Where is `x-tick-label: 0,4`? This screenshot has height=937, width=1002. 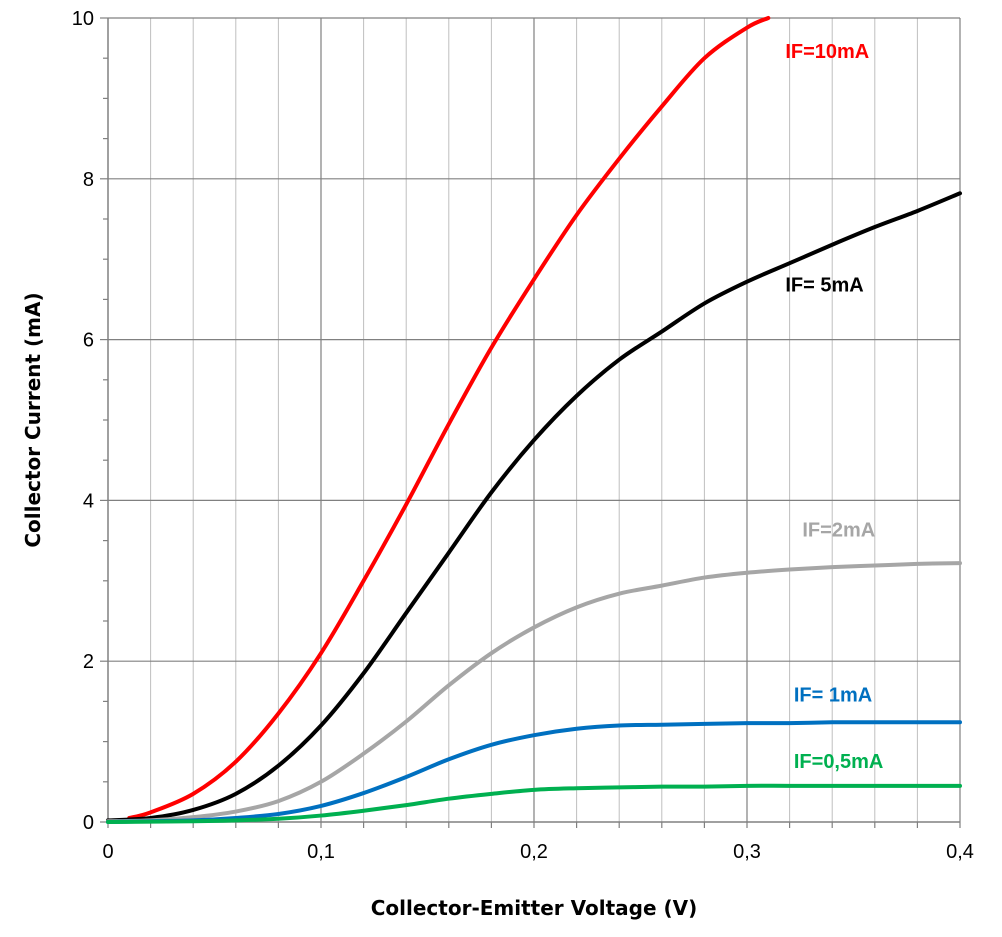
x-tick-label: 0,4 is located at coordinates (960, 852).